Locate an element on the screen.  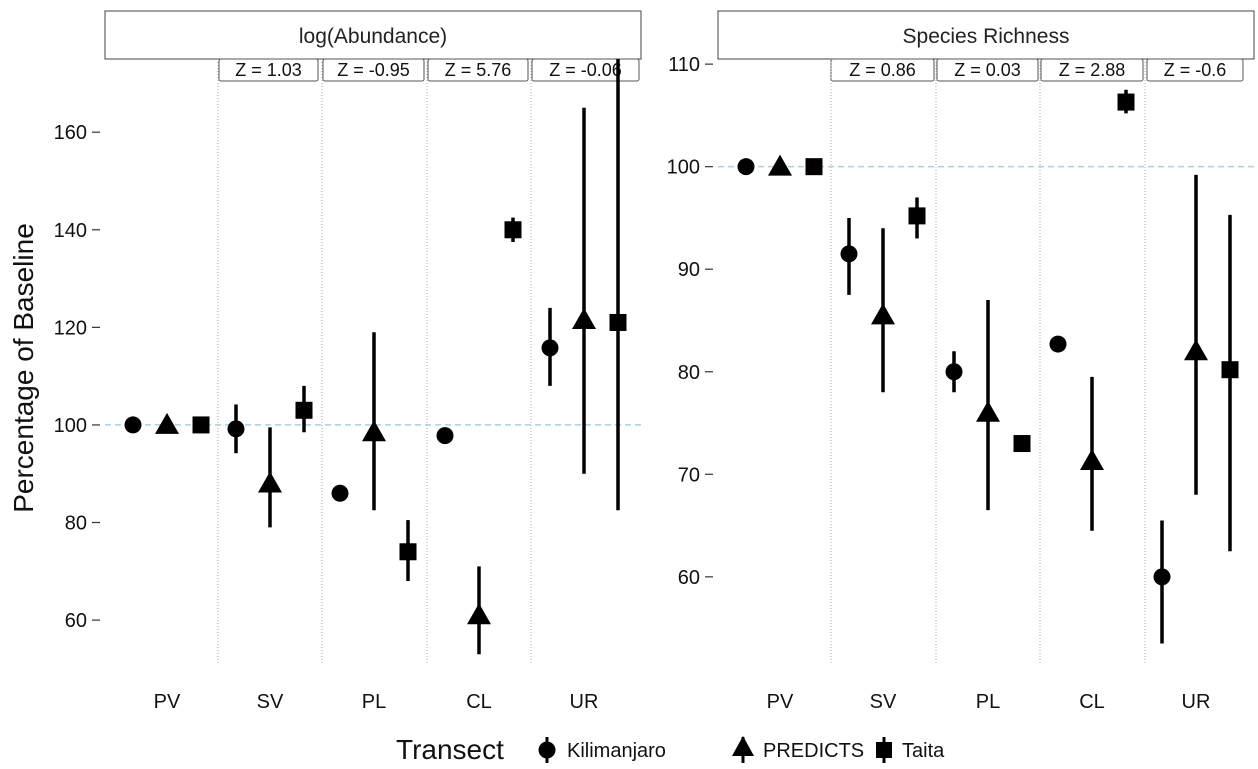
z-label-box: Z = 2.88 is located at coordinates (1092, 70).